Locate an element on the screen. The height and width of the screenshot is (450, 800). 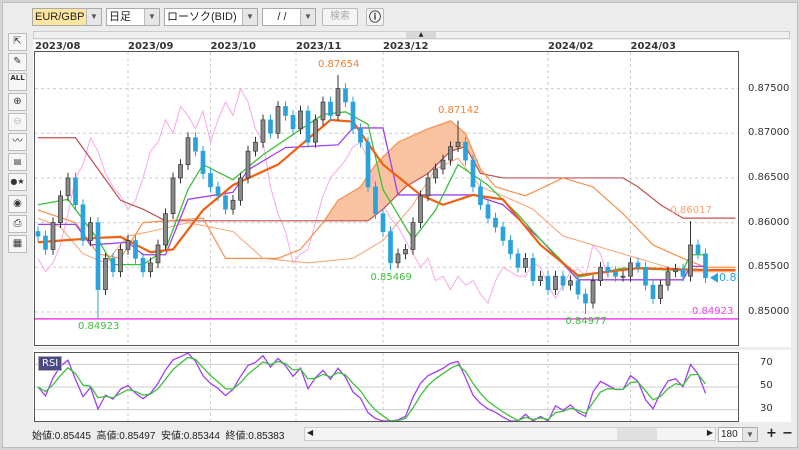
settings-tool: ▦ is located at coordinates (17, 244).